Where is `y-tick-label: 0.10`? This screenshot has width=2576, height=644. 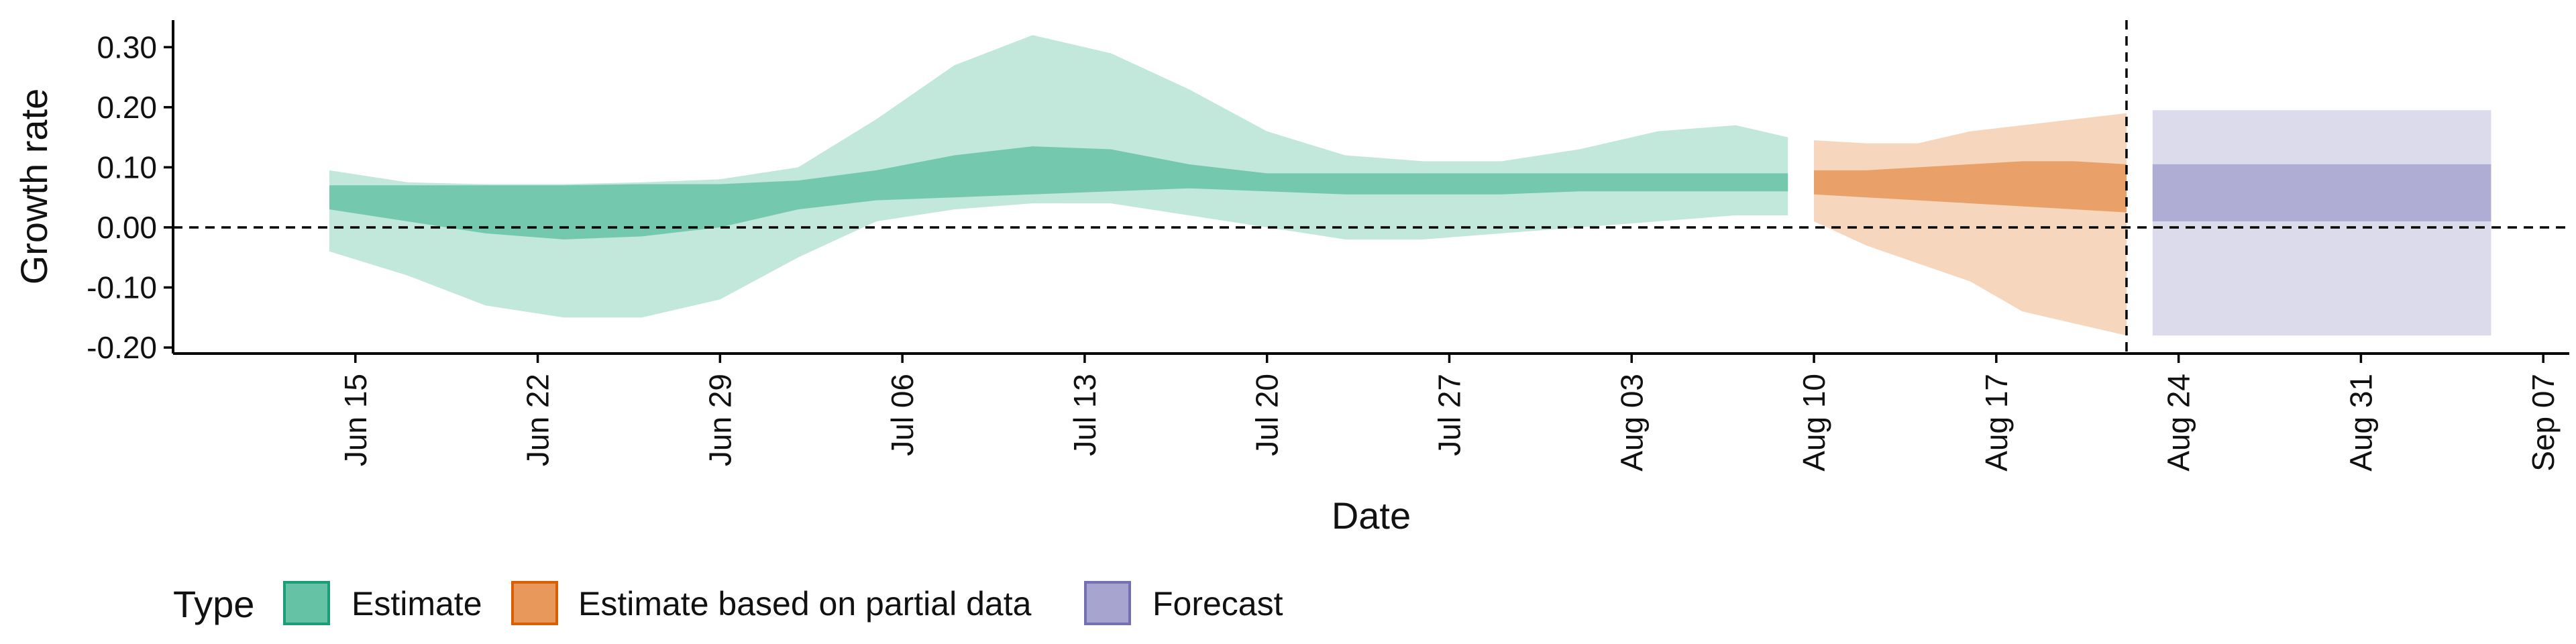
y-tick-label: 0.10 is located at coordinates (127, 167).